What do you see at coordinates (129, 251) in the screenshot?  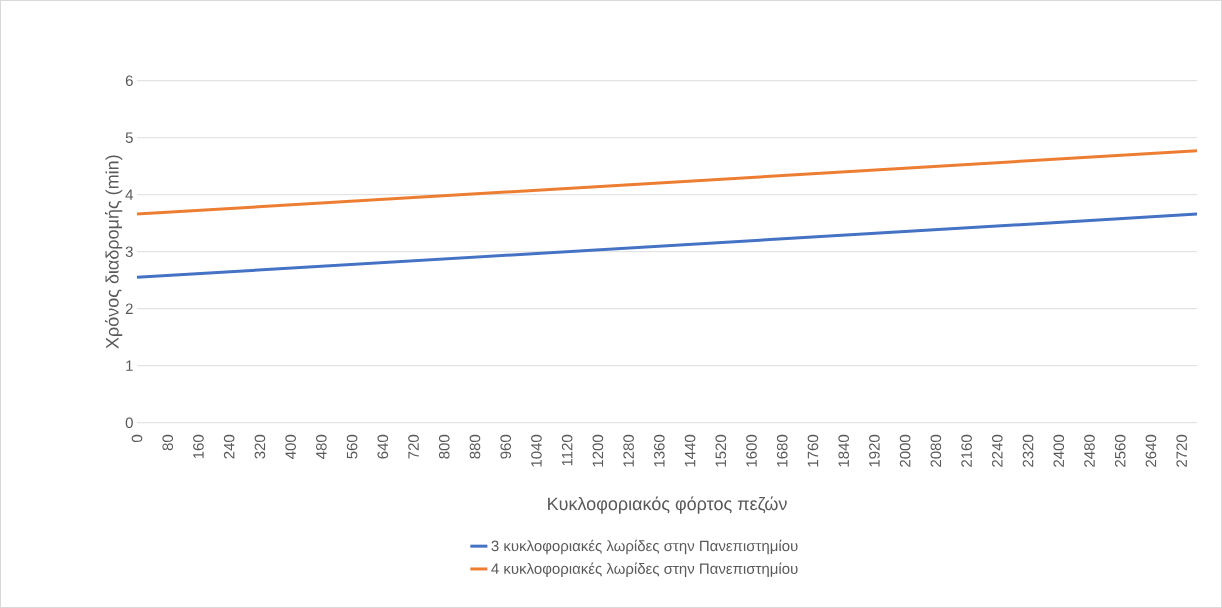 I see `y-tick-label: 3` at bounding box center [129, 251].